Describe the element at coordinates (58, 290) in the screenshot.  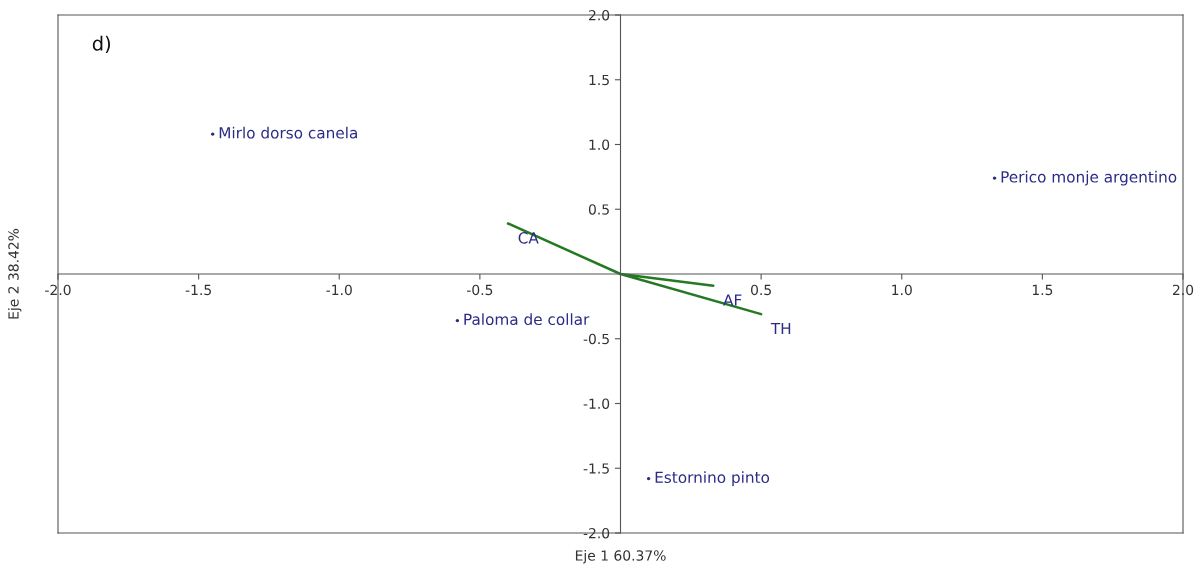
I see `x-tick-label: -2.0` at that location.